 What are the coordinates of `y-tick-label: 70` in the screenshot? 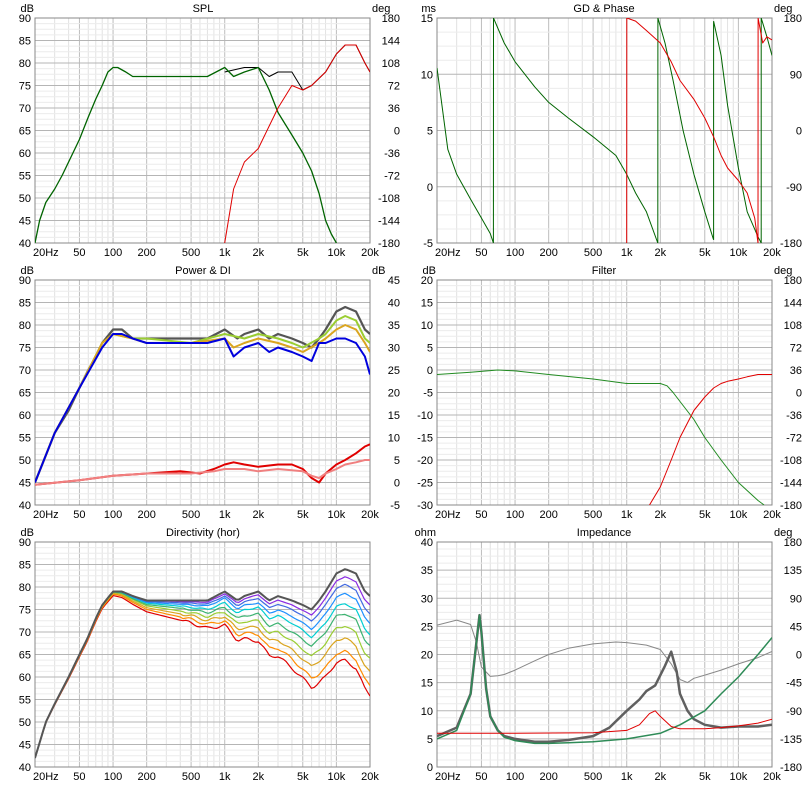 It's located at (25, 633).